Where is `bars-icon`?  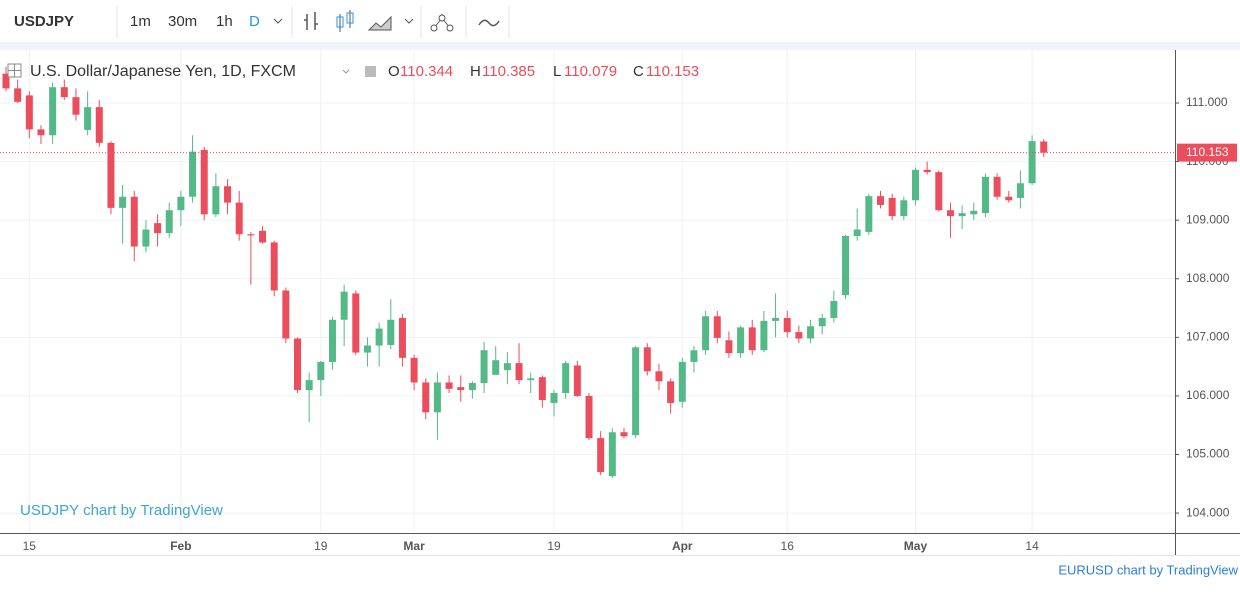
bars-icon is located at coordinates (311, 21).